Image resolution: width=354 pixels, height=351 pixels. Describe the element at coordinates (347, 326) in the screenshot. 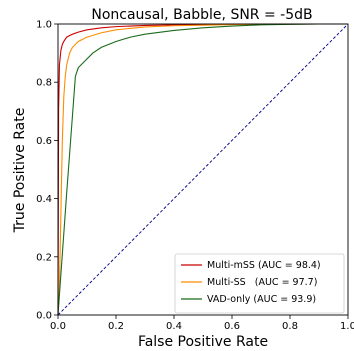

I see `x-tick-label: 1.0` at that location.